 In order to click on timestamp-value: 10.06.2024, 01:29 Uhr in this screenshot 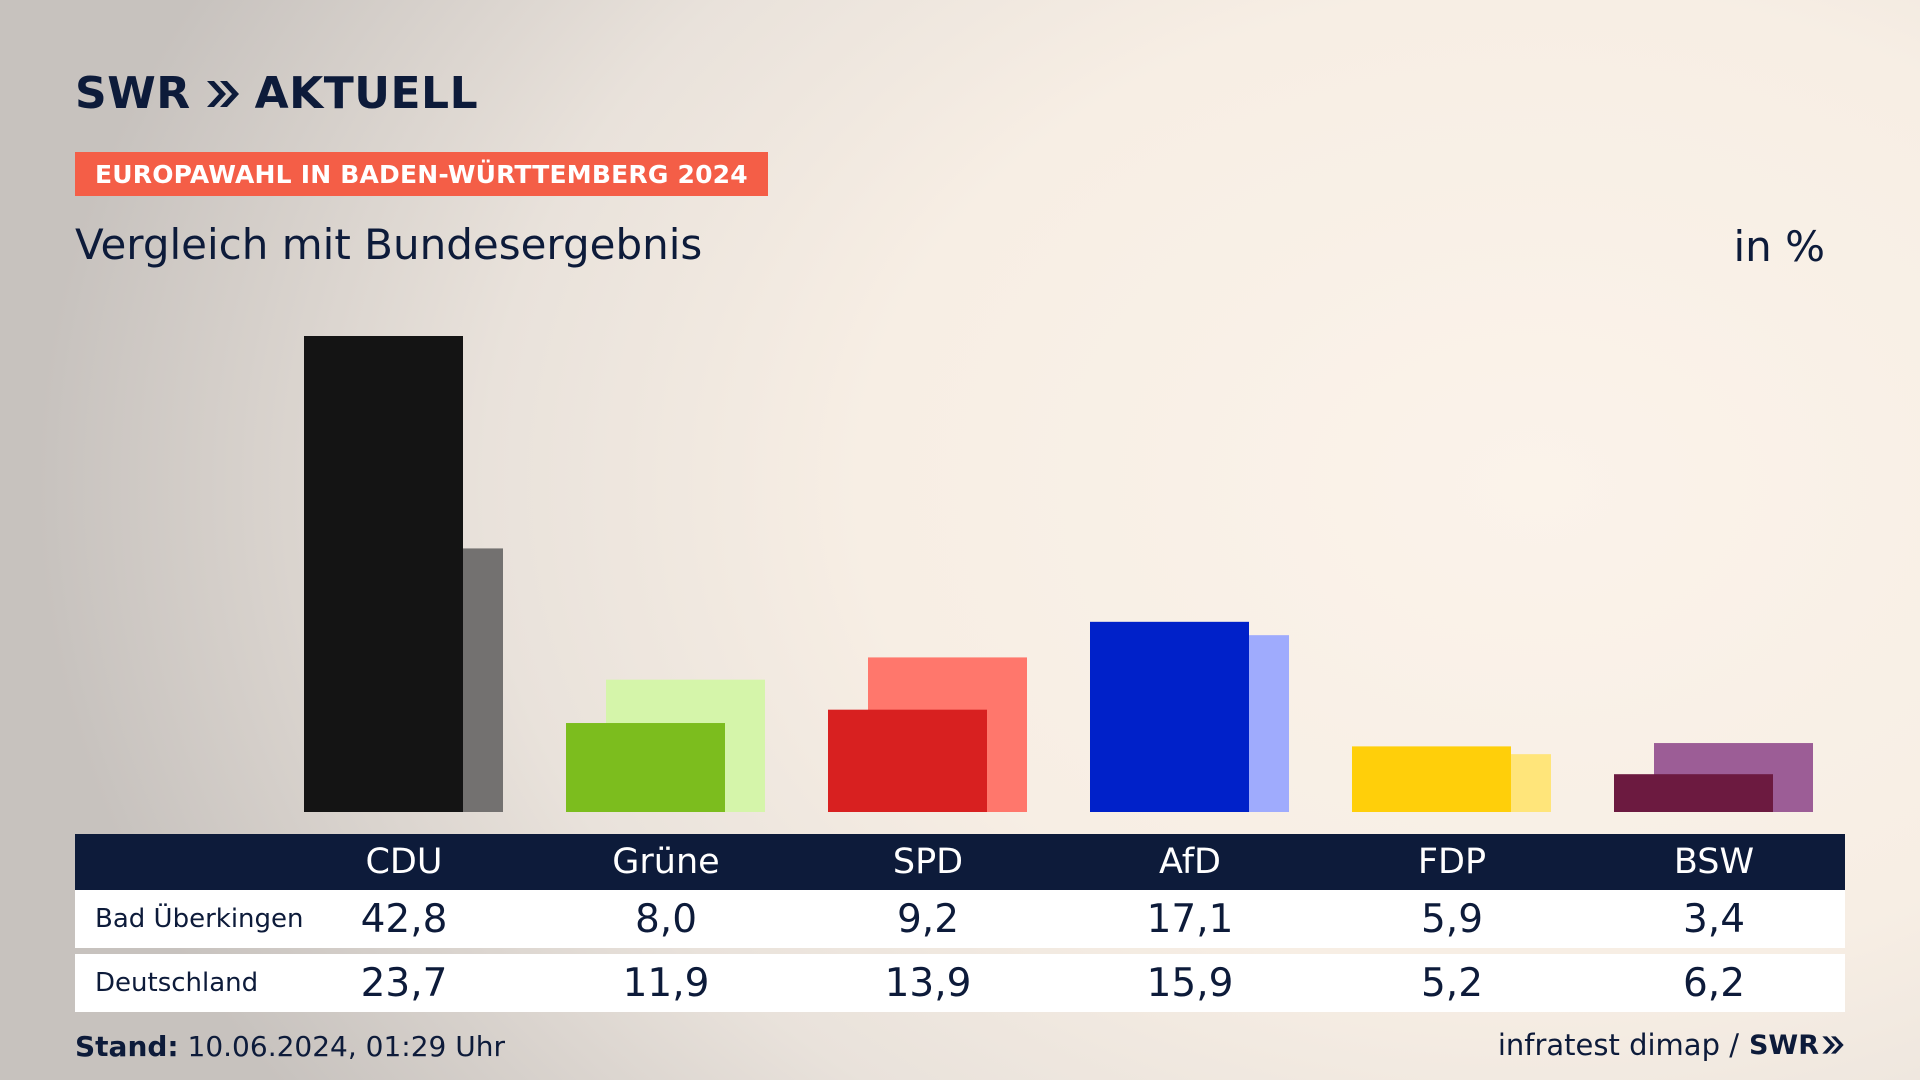, I will do `click(346, 1046)`.